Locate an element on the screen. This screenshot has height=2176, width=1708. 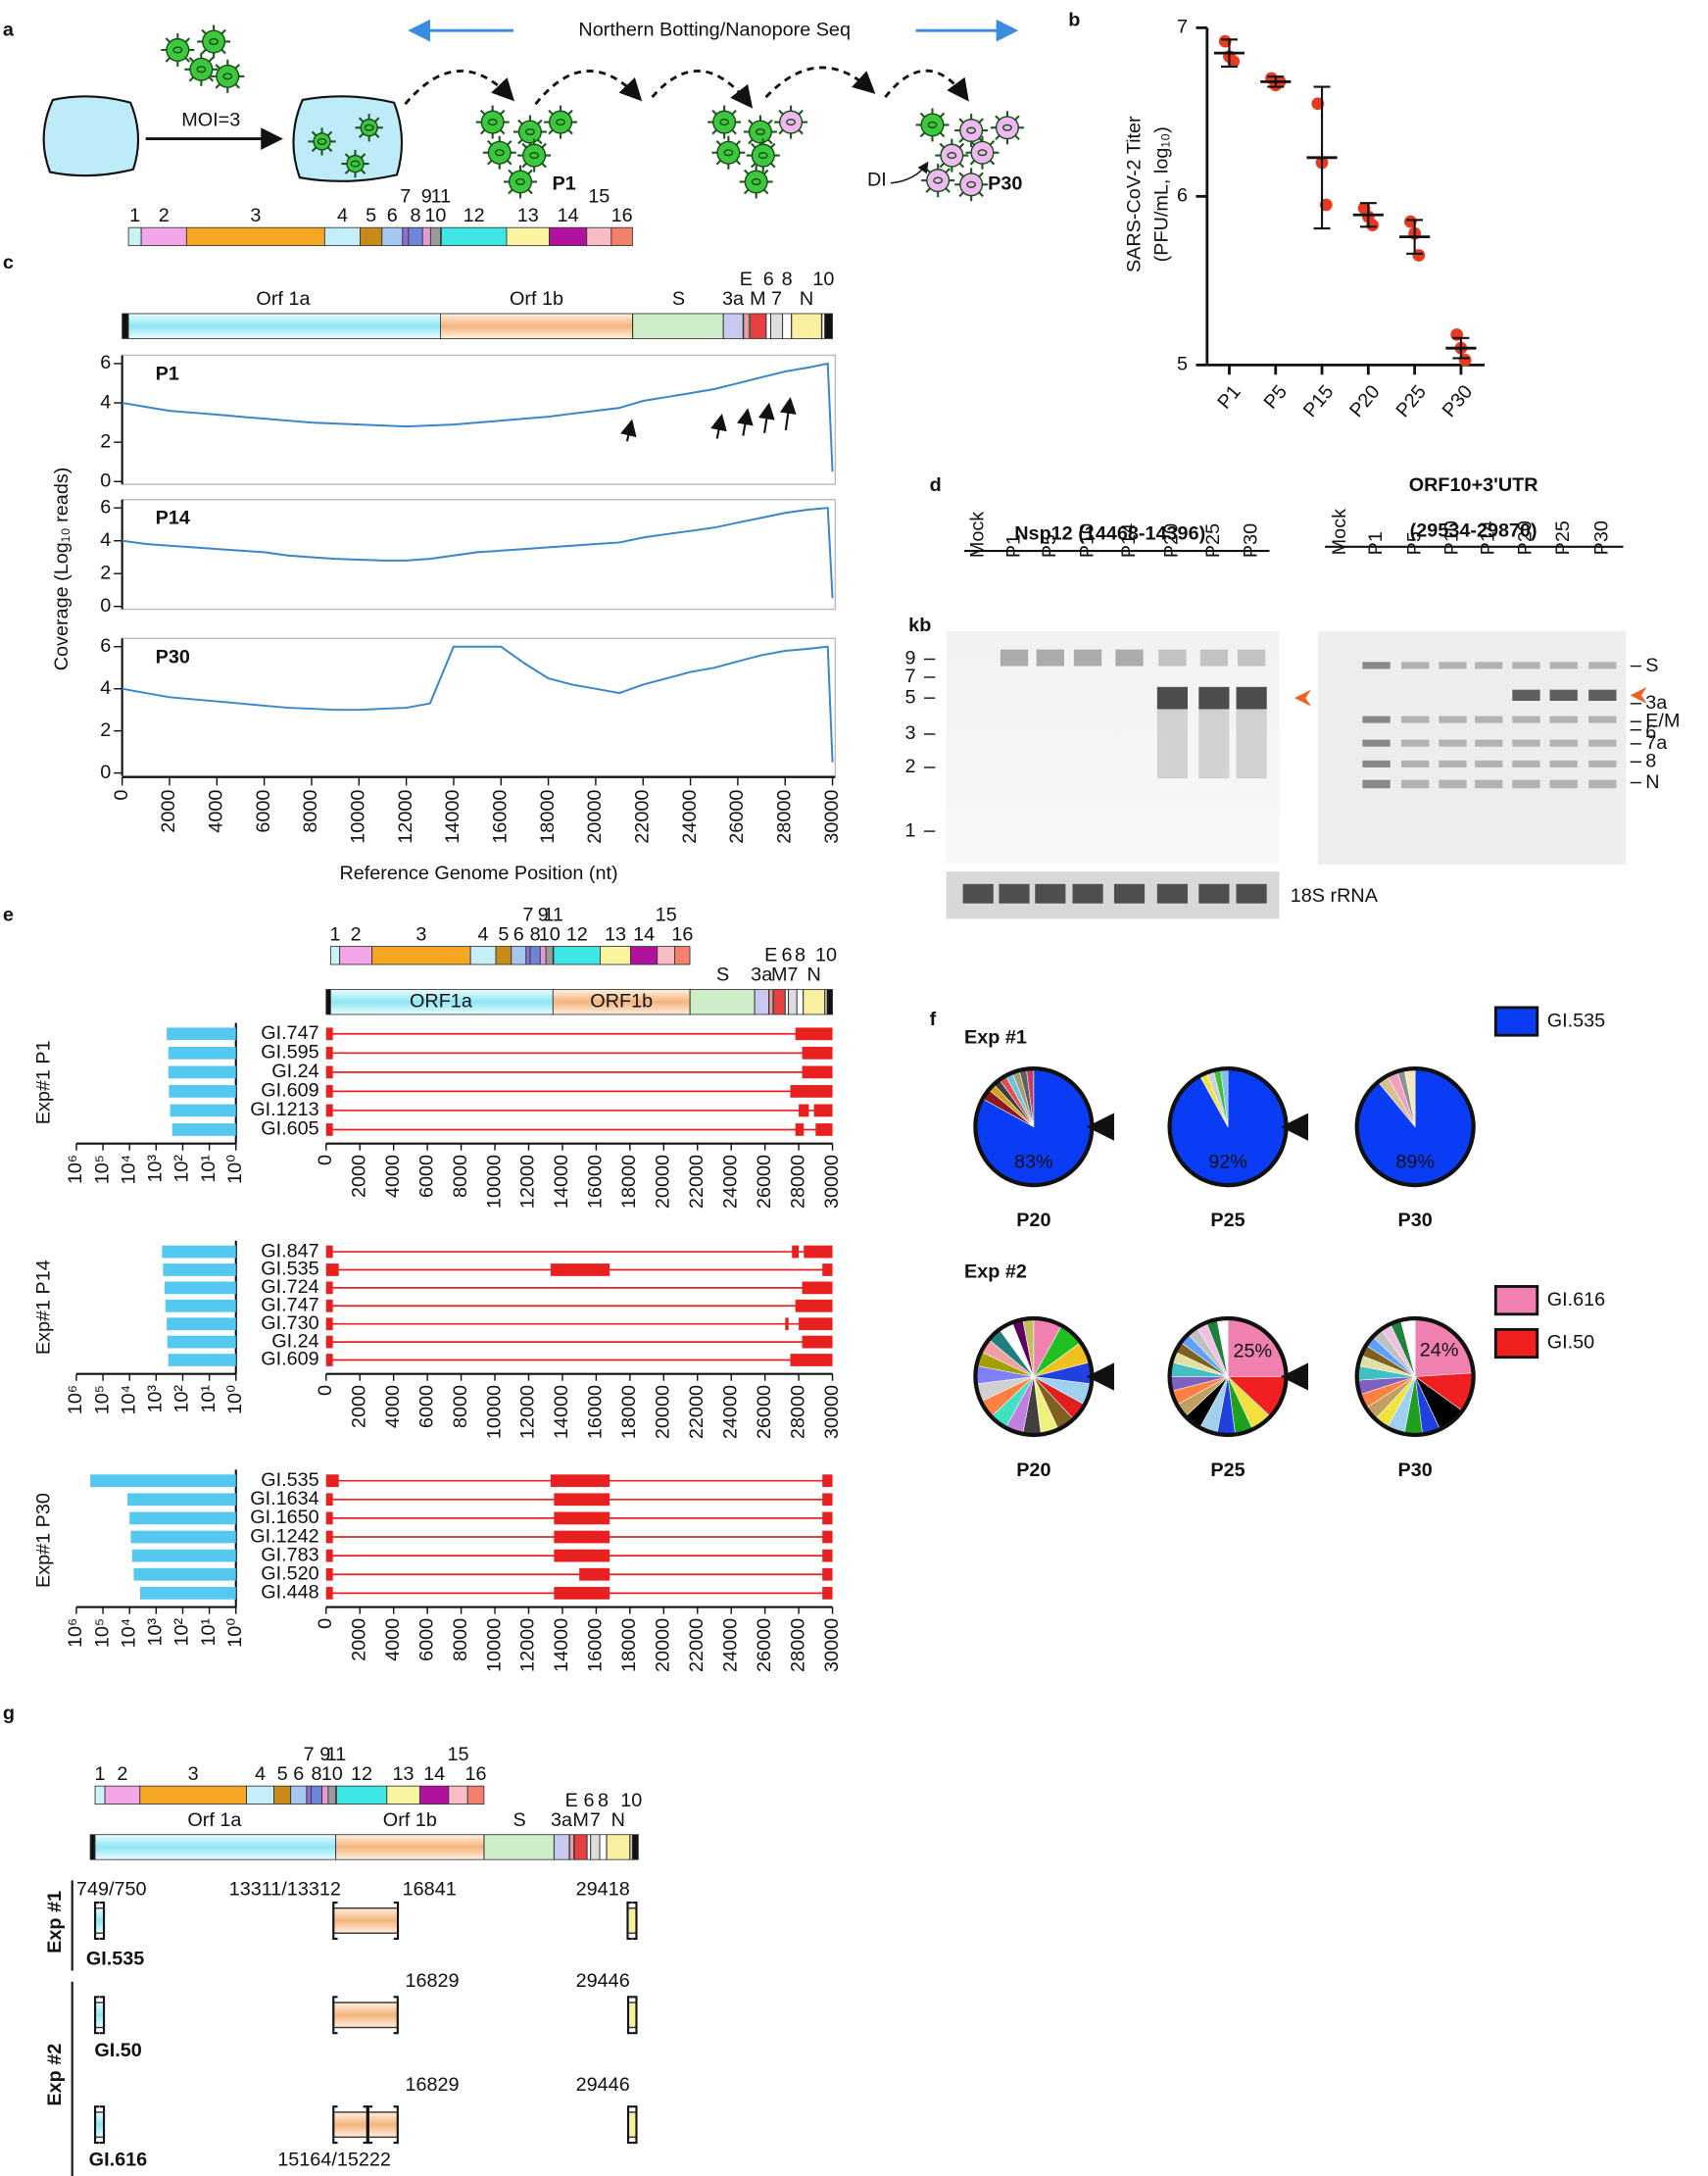
track-frame is located at coordinates (479, 419).